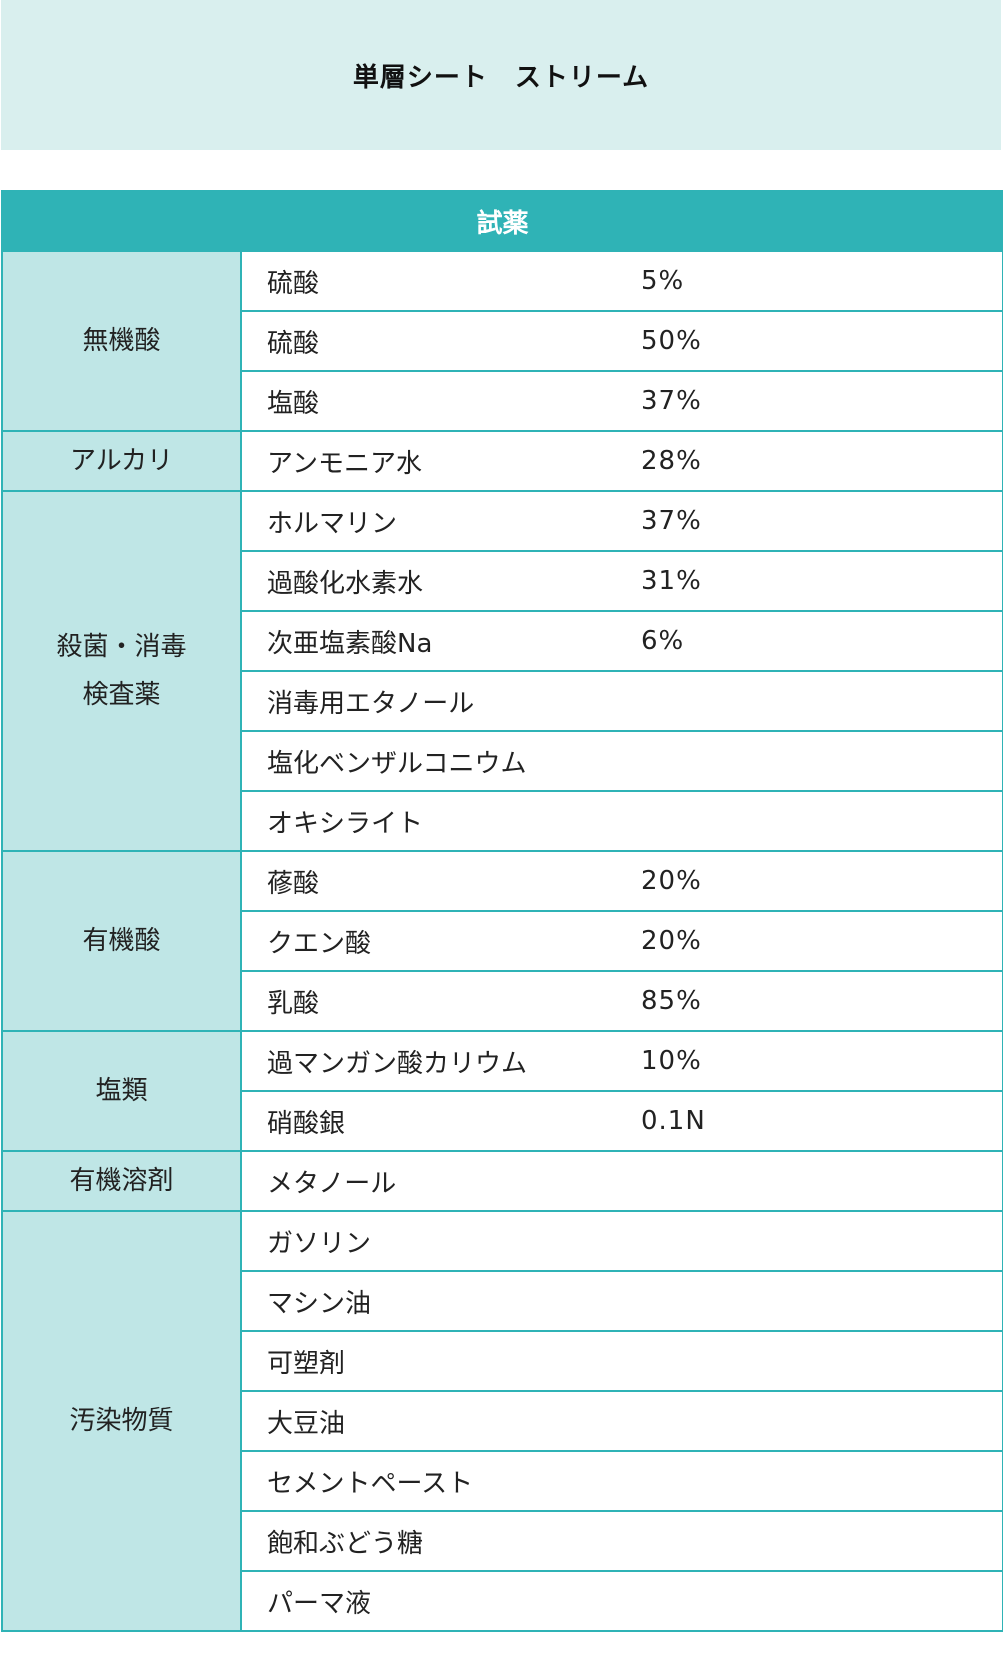 The height and width of the screenshot is (1674, 1003). What do you see at coordinates (621, 1001) in the screenshot?
I see `reagent-cell: 乳酸 85%` at bounding box center [621, 1001].